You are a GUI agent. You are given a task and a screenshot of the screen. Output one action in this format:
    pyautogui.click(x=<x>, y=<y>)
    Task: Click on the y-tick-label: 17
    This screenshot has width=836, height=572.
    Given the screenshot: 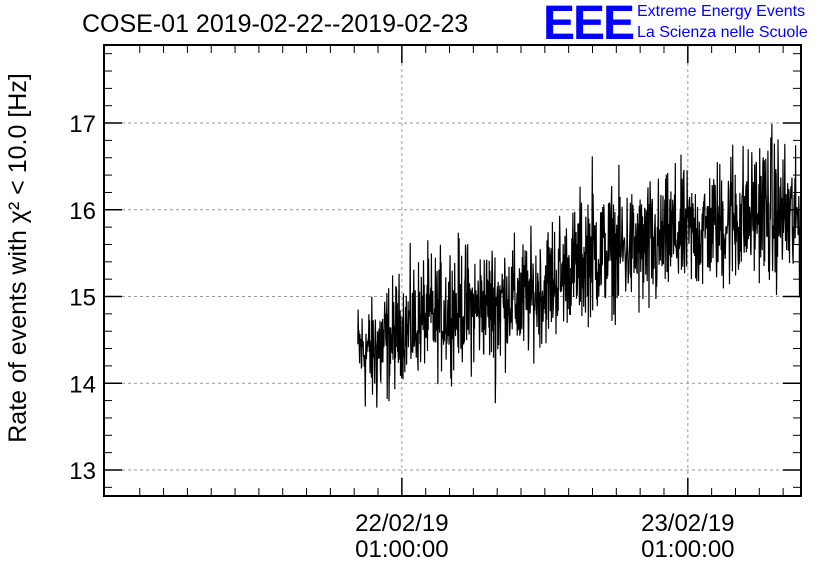 What is the action you would take?
    pyautogui.click(x=82, y=124)
    